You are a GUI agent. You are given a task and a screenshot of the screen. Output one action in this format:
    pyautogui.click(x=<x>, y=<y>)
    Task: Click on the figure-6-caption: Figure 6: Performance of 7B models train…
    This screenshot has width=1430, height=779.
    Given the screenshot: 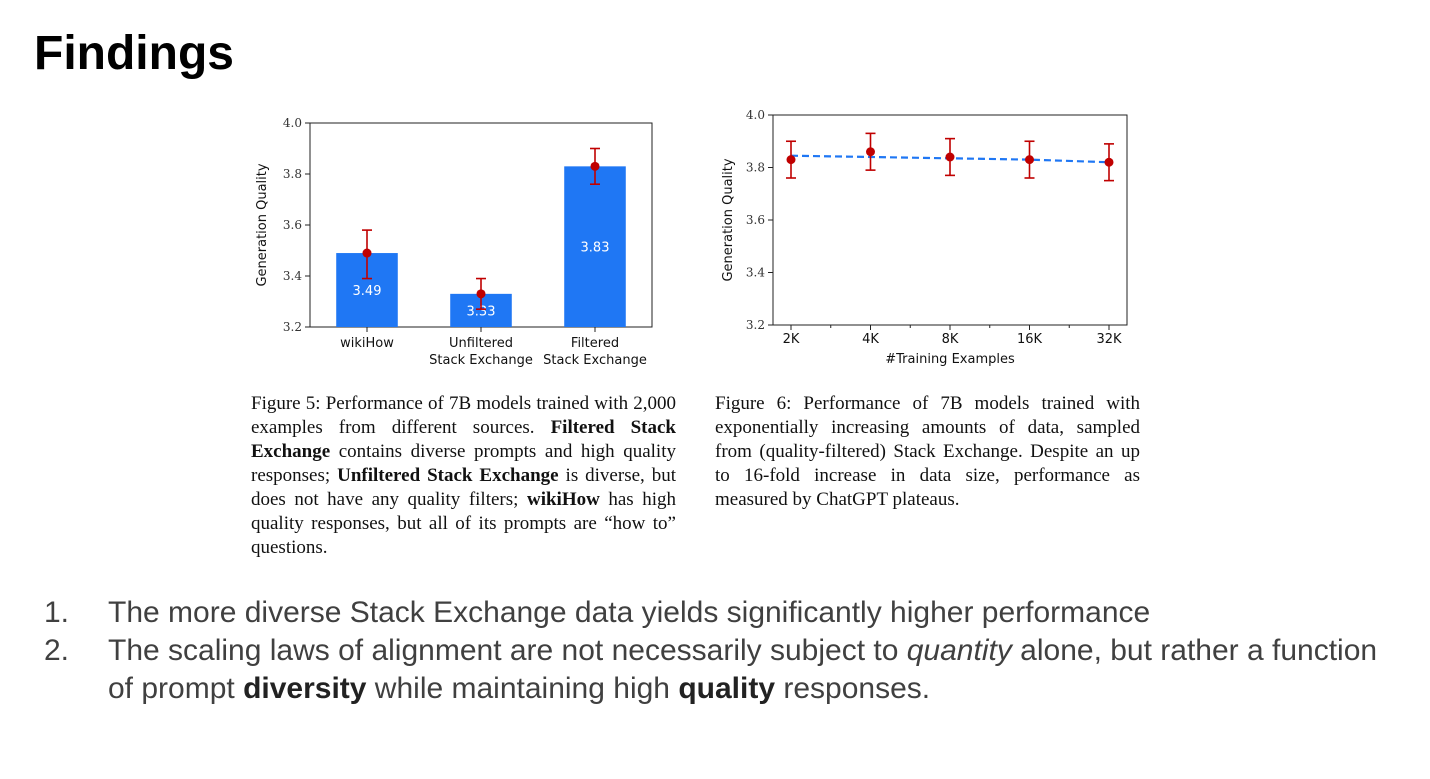 What is the action you would take?
    pyautogui.click(x=927, y=452)
    